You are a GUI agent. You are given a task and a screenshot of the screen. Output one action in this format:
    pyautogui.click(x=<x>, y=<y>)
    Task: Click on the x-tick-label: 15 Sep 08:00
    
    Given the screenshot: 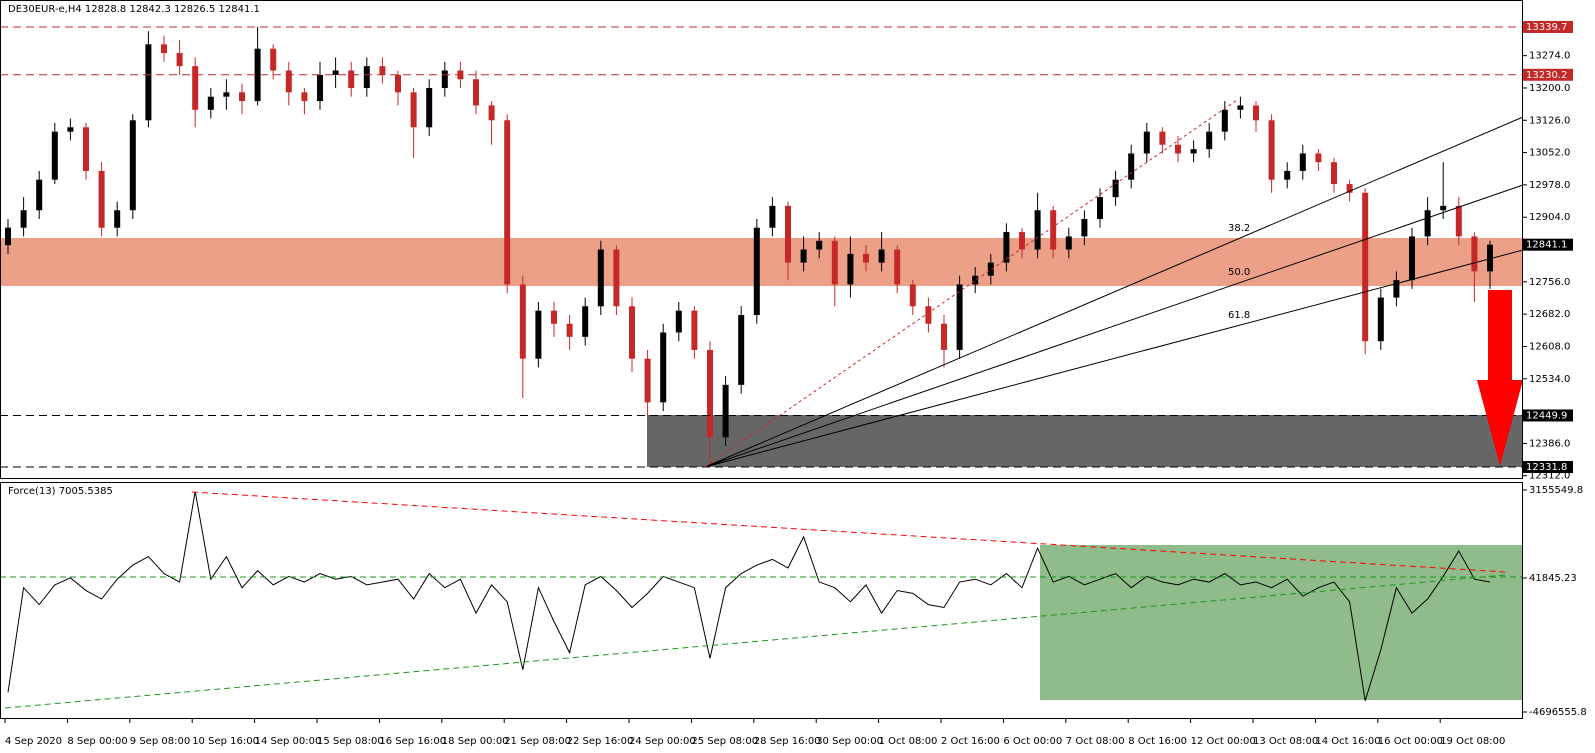 What is the action you would take?
    pyautogui.click(x=350, y=741)
    